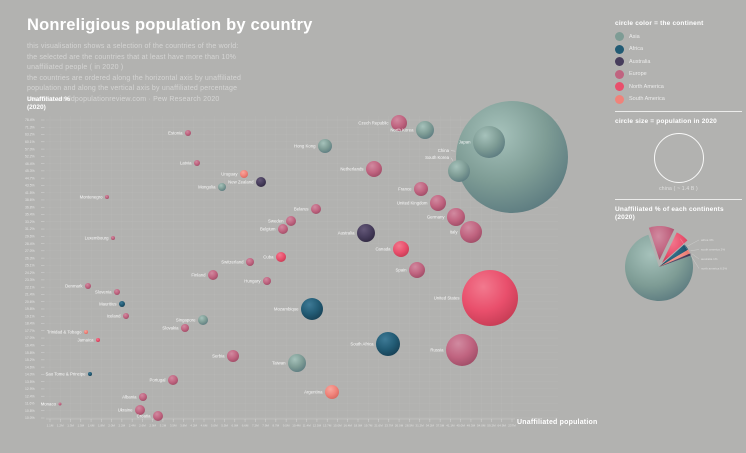  Describe the element at coordinates (291, 221) in the screenshot. I see `country-bubble-sweden` at that location.